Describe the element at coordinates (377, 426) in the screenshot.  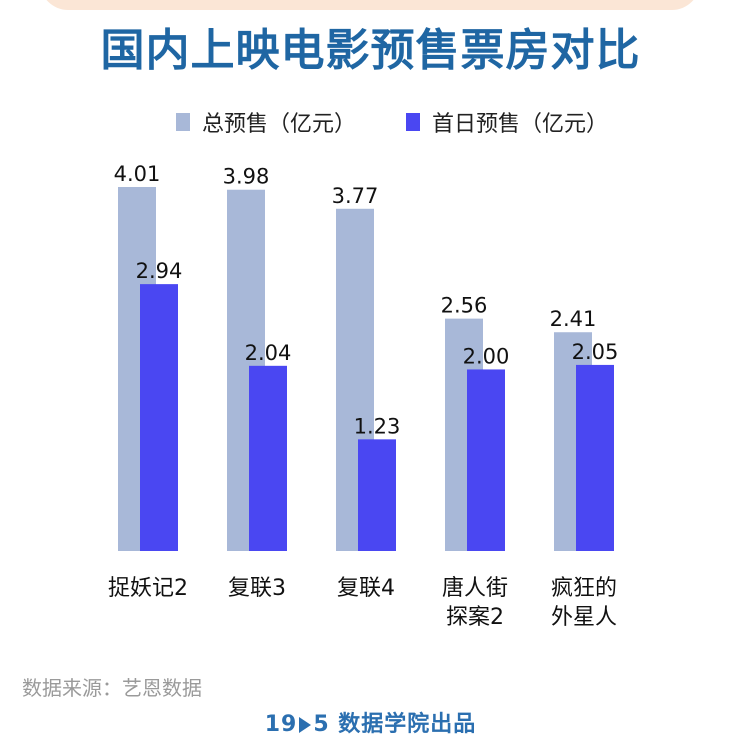
I see `value-label-first-day-2: 1.23` at that location.